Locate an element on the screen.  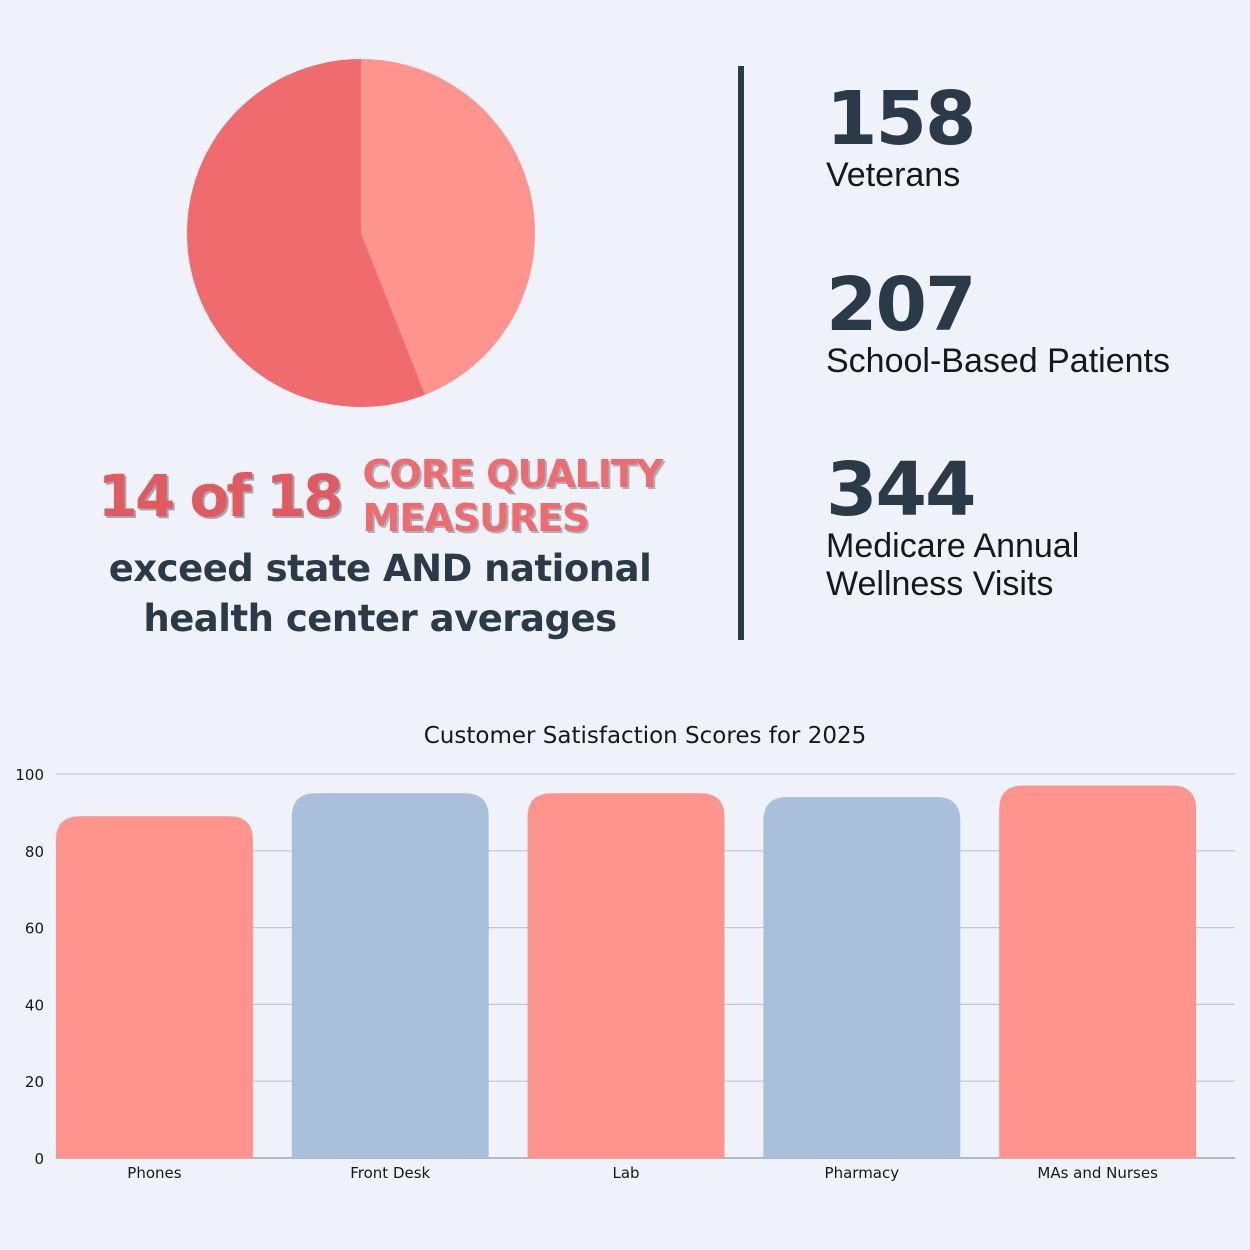
stat-label: Medicare Annual Wellness Visits is located at coordinates (952, 565).